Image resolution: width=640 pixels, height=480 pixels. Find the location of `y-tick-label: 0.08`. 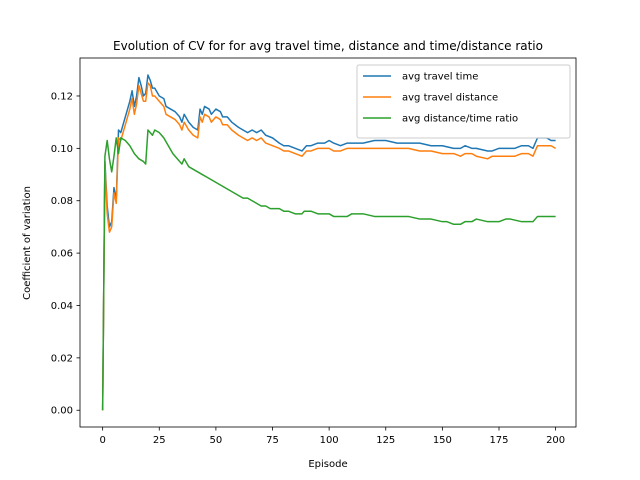

y-tick-label: 0.08 is located at coordinates (62, 201).